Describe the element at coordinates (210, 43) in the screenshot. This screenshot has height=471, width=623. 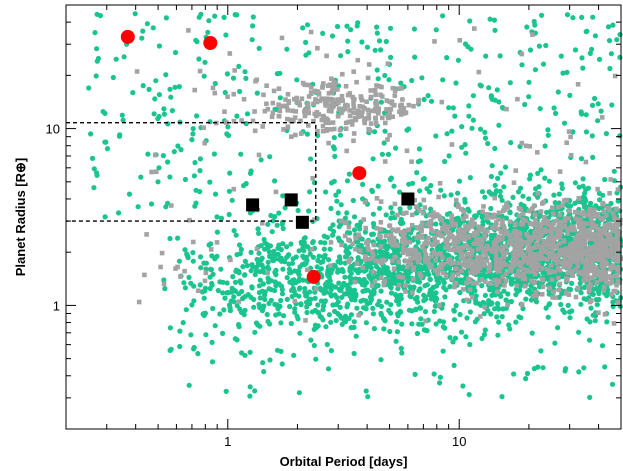
I see `red-circle-point` at that location.